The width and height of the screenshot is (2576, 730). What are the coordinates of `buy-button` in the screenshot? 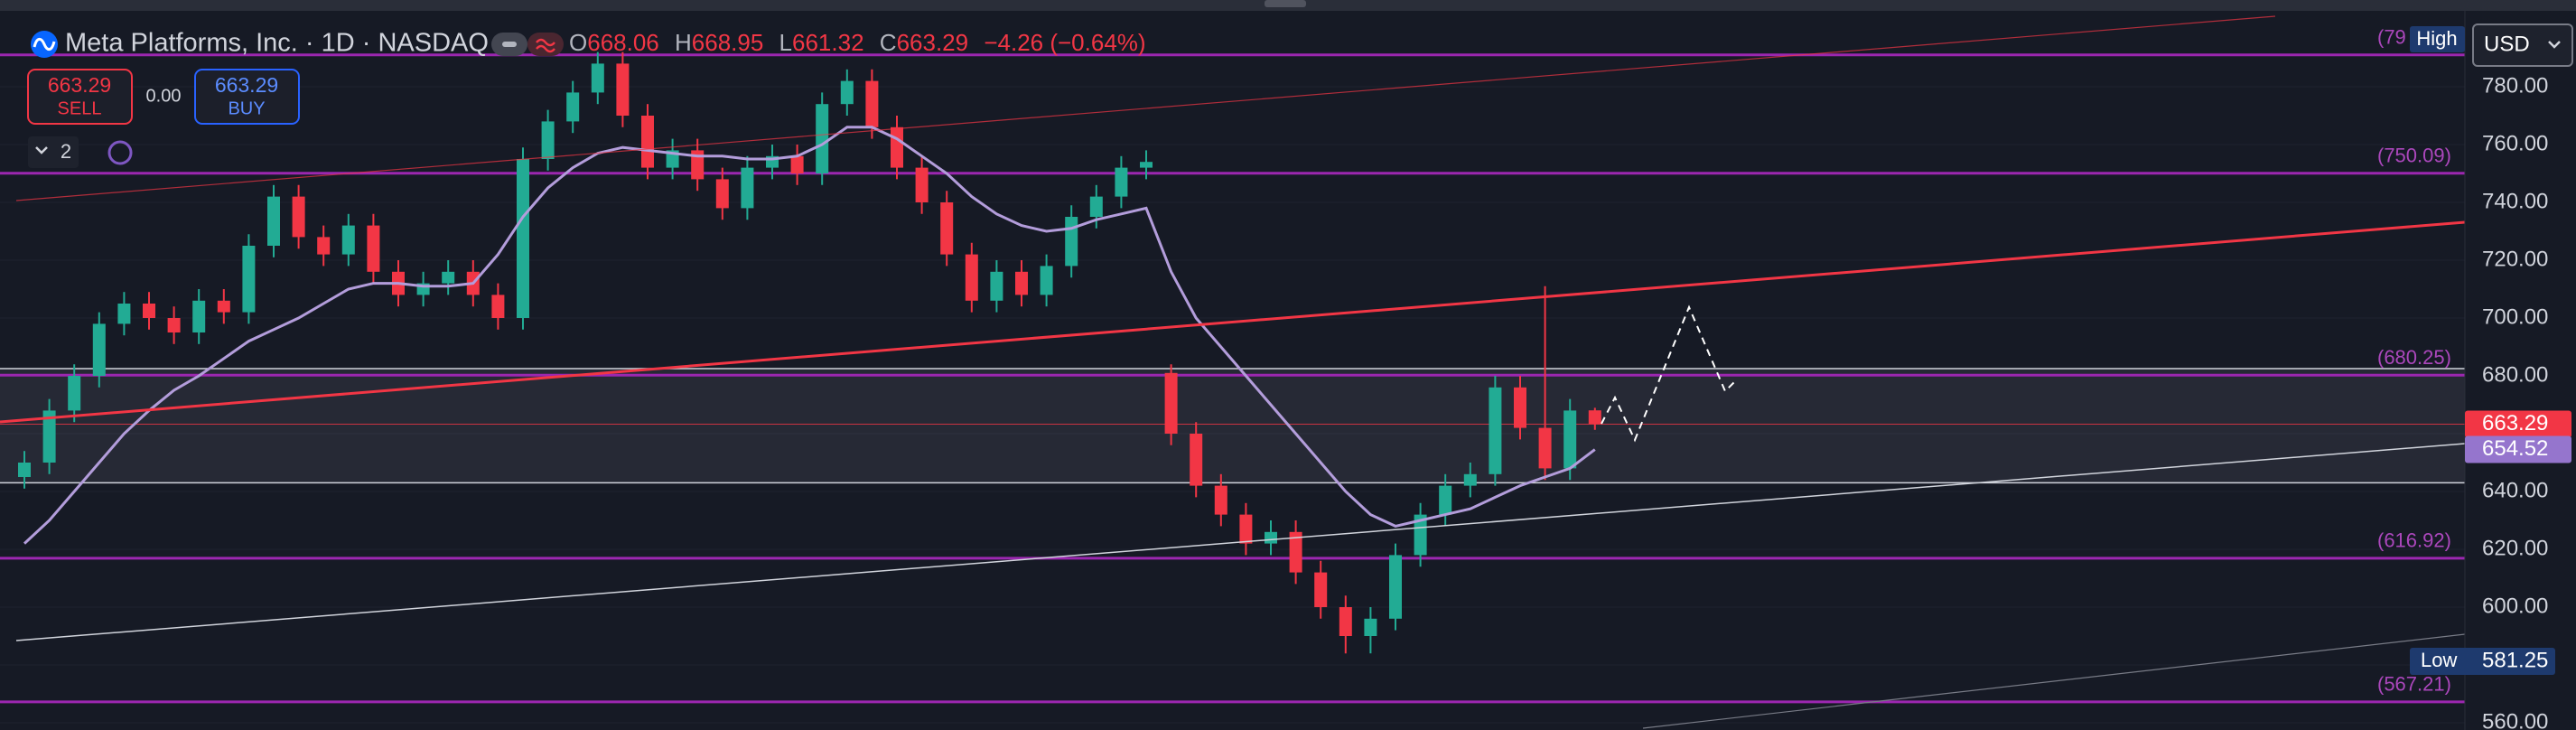 It's located at (247, 97).